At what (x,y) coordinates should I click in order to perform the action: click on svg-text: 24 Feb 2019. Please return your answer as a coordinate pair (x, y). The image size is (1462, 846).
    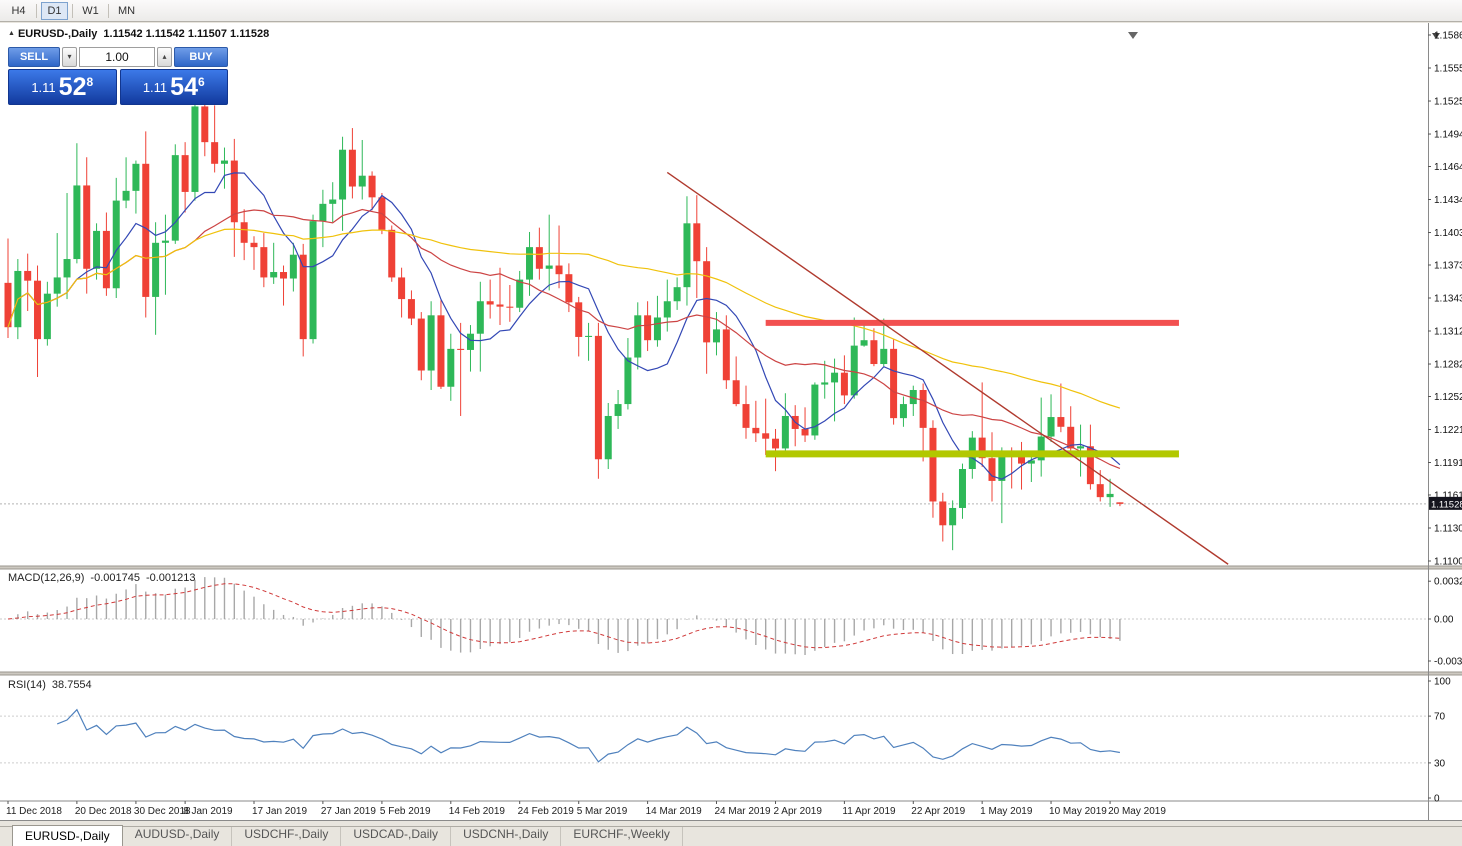
    Looking at the image, I should click on (546, 811).